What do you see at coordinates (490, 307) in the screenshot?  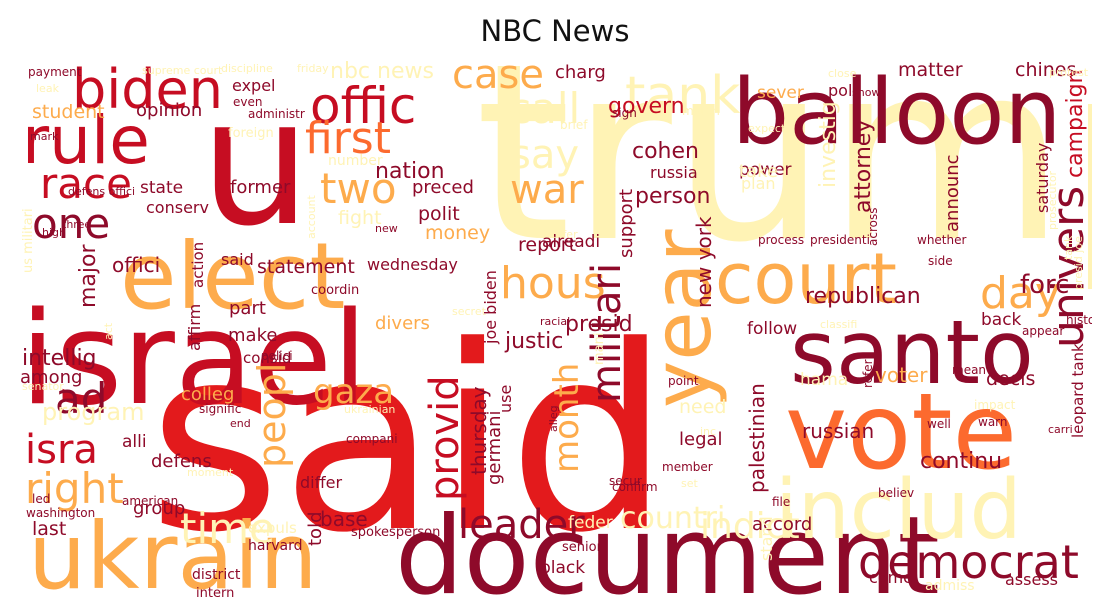 I see `word-joe-biden: joe biden` at bounding box center [490, 307].